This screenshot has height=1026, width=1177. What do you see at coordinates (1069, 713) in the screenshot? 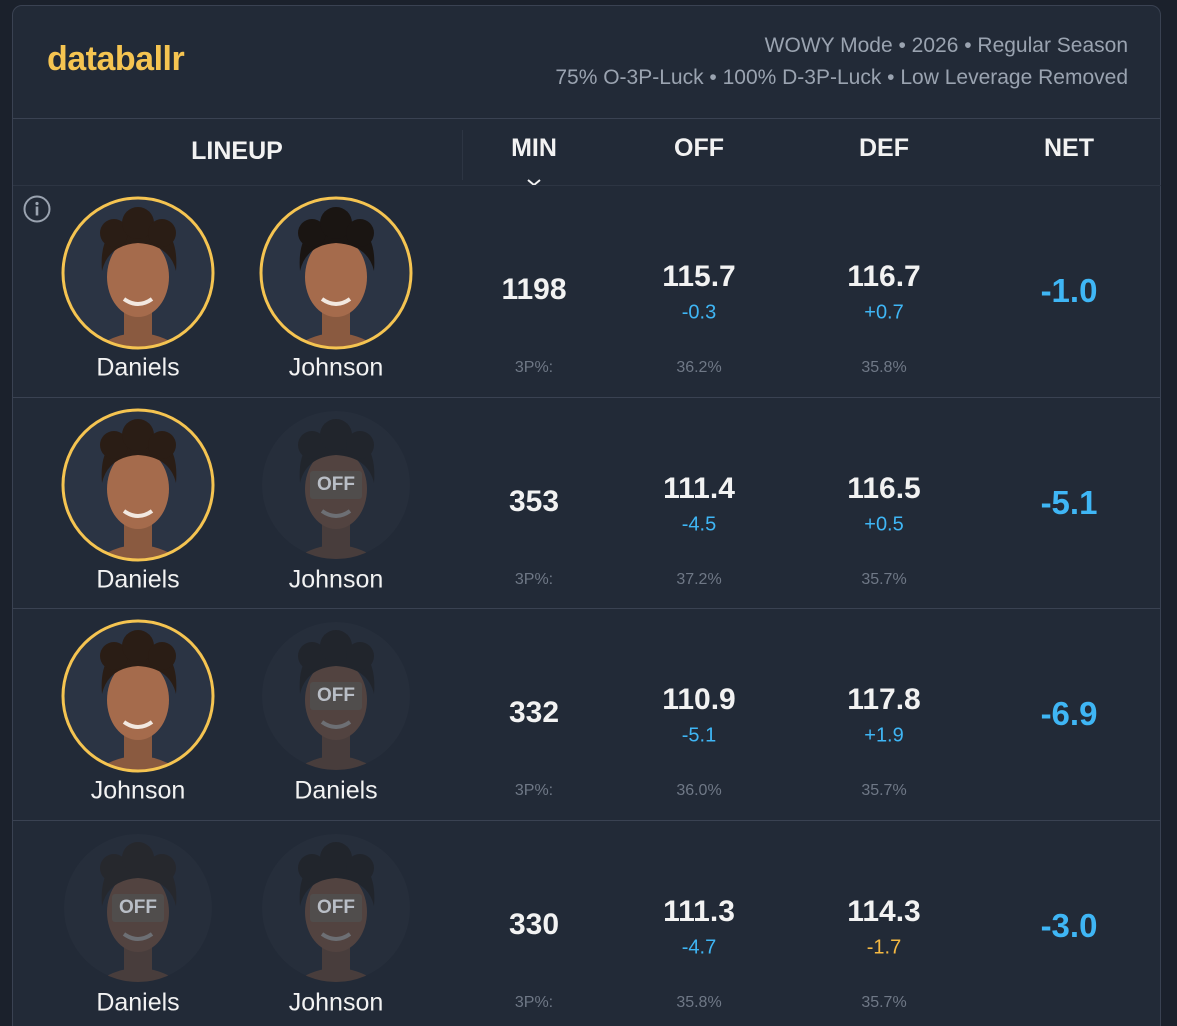
I see `net-rating: -6.9` at bounding box center [1069, 713].